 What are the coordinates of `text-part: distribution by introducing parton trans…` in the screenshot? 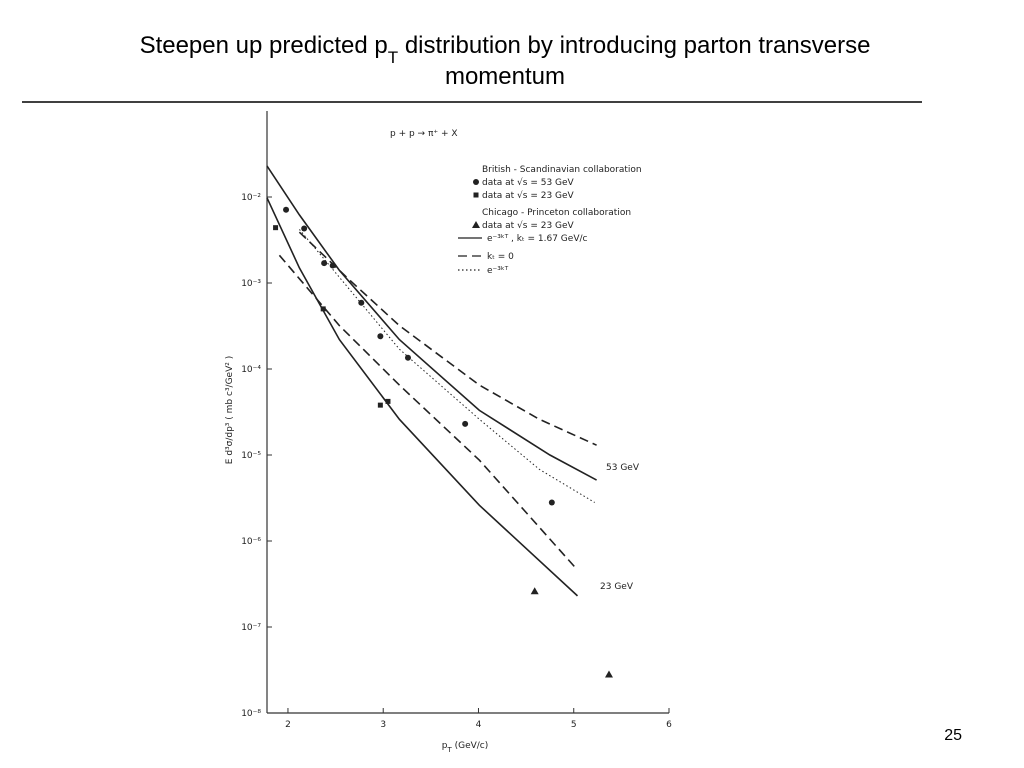 It's located at (634, 45).